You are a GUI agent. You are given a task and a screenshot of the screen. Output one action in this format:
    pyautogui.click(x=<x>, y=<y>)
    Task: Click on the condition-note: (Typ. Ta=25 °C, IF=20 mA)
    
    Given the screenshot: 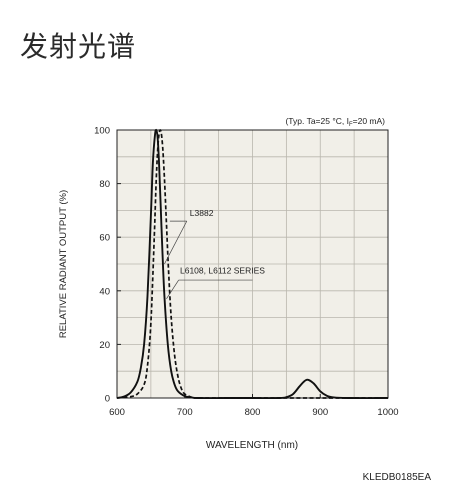 What is the action you would take?
    pyautogui.click(x=335, y=122)
    